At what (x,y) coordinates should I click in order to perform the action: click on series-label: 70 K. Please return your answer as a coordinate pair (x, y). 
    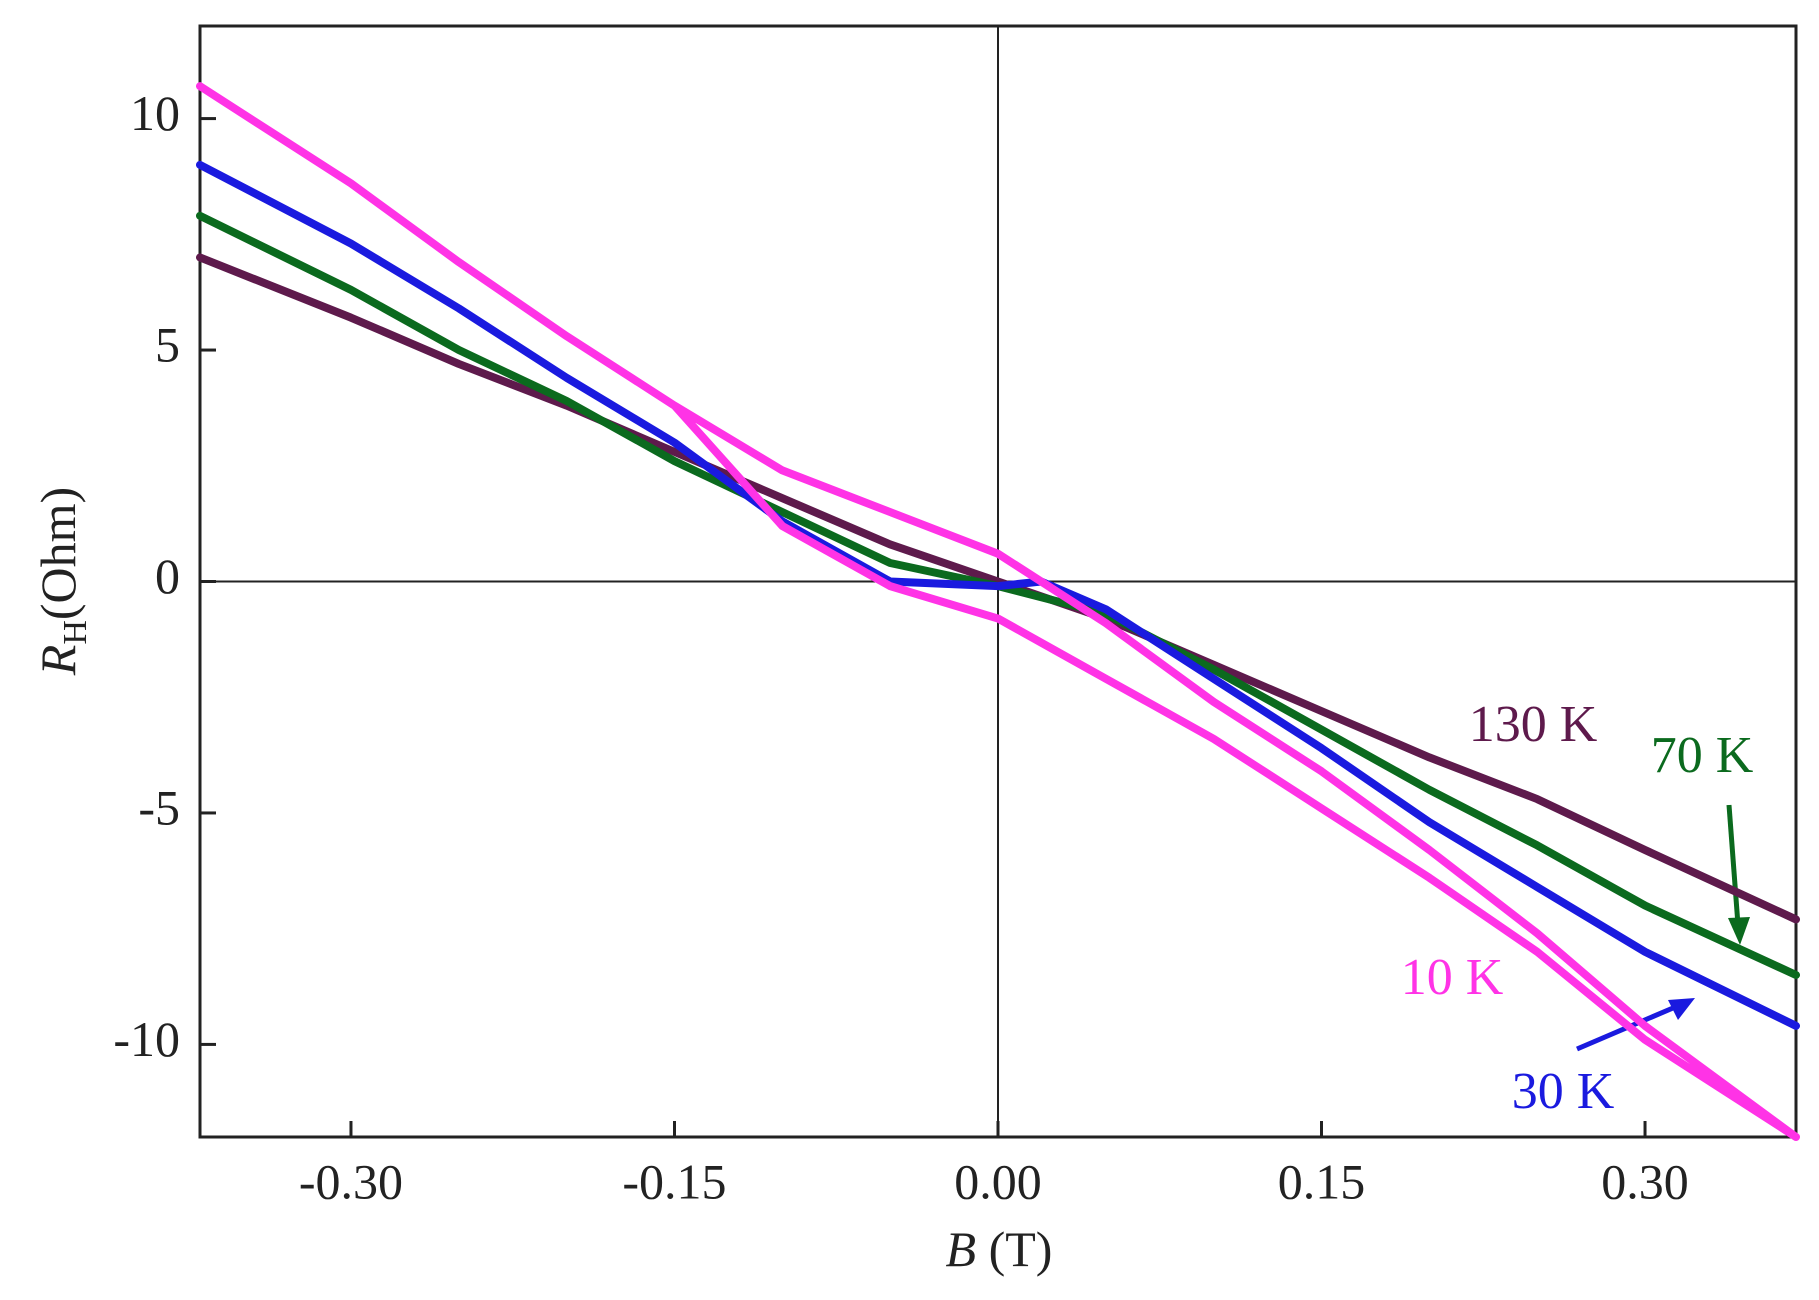
    Looking at the image, I should click on (1702, 755).